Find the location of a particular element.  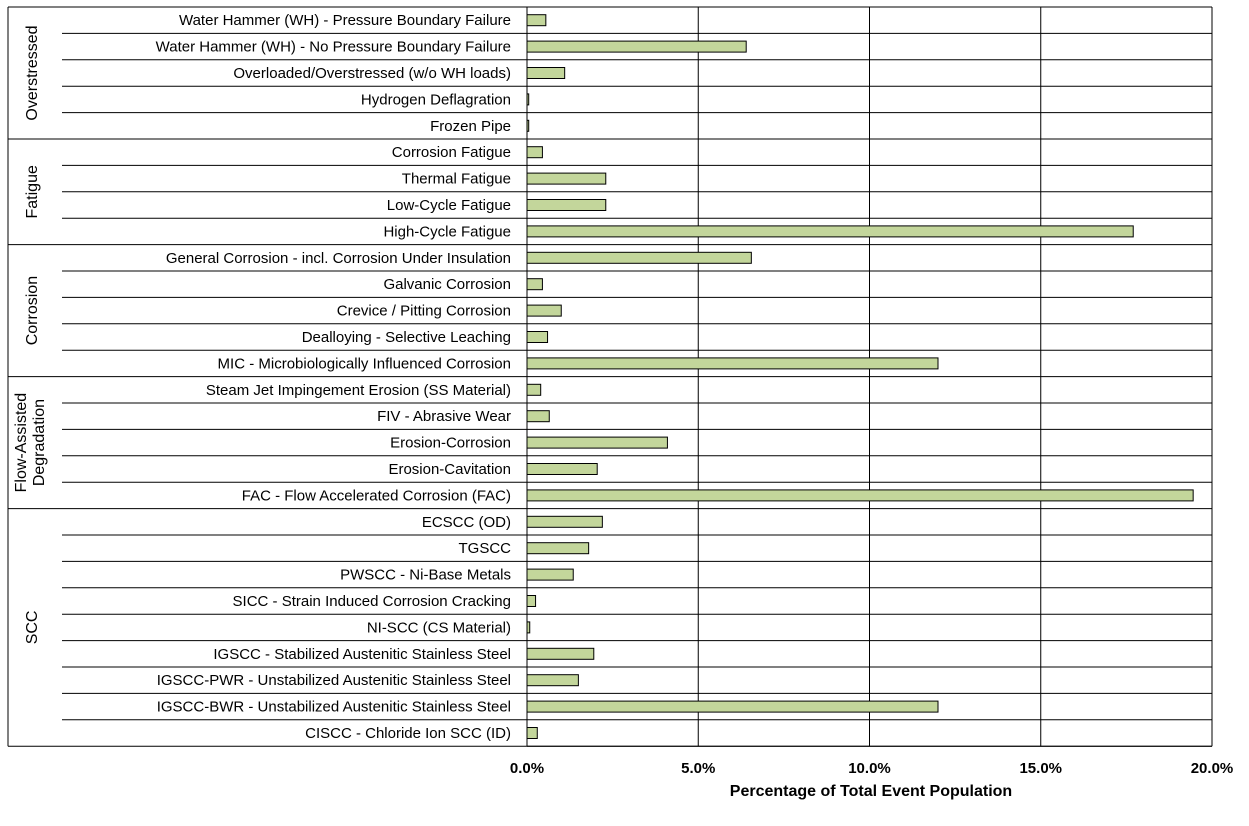

group-label: SCC is located at coordinates (32, 628).